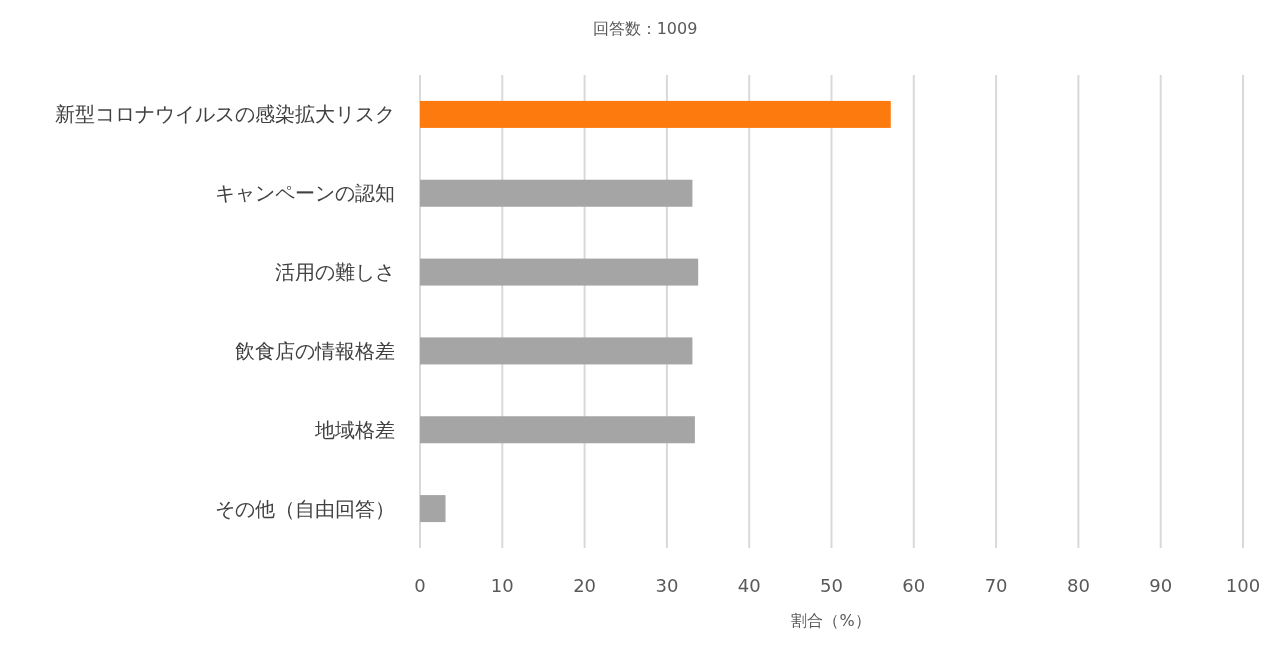 This screenshot has width=1280, height=646. What do you see at coordinates (831, 585) in the screenshot?
I see `x-tick-label: 50` at bounding box center [831, 585].